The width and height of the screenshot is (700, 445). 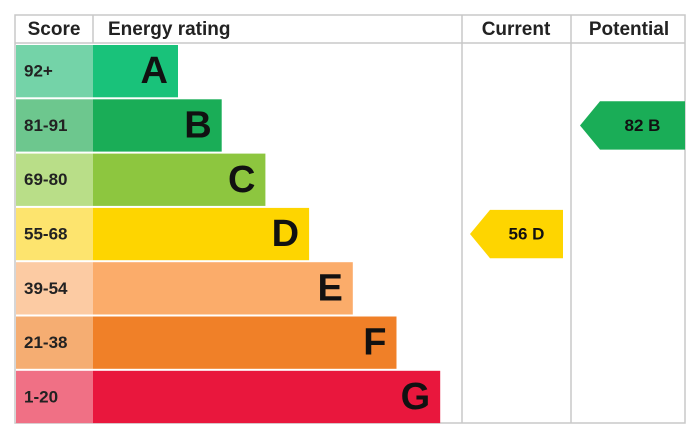 What do you see at coordinates (45, 125) in the screenshot?
I see `score-label: 81-91` at bounding box center [45, 125].